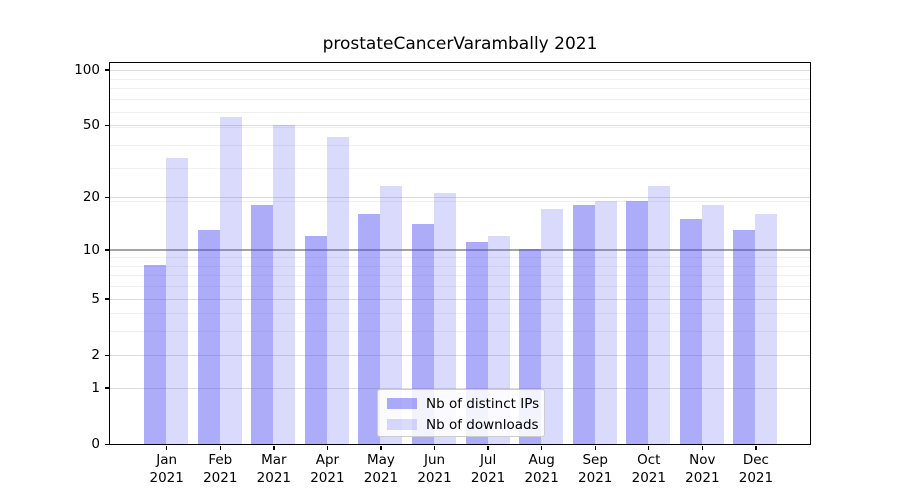 The image size is (900, 500). What do you see at coordinates (402, 424) in the screenshot?
I see `legend-swatch-downloads-icon` at bounding box center [402, 424].